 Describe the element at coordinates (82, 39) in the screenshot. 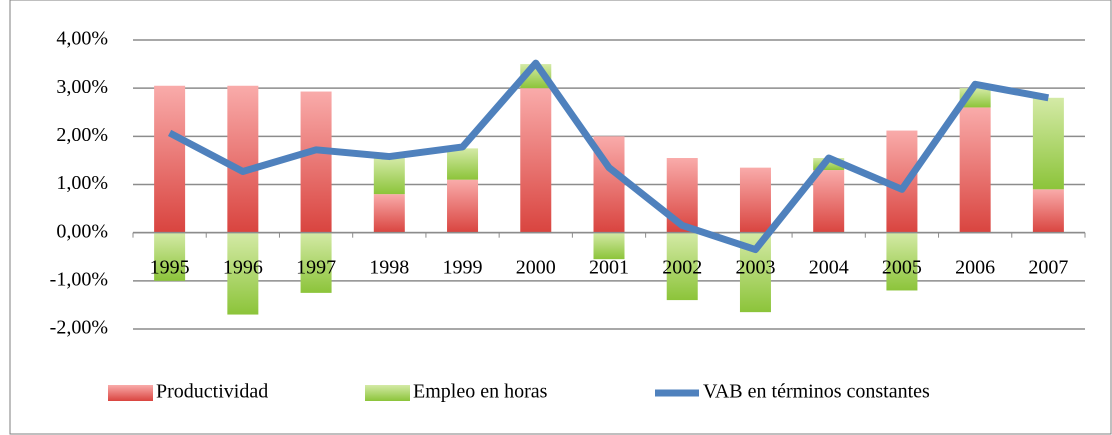

I see `y-tick-label: 4,00%` at that location.